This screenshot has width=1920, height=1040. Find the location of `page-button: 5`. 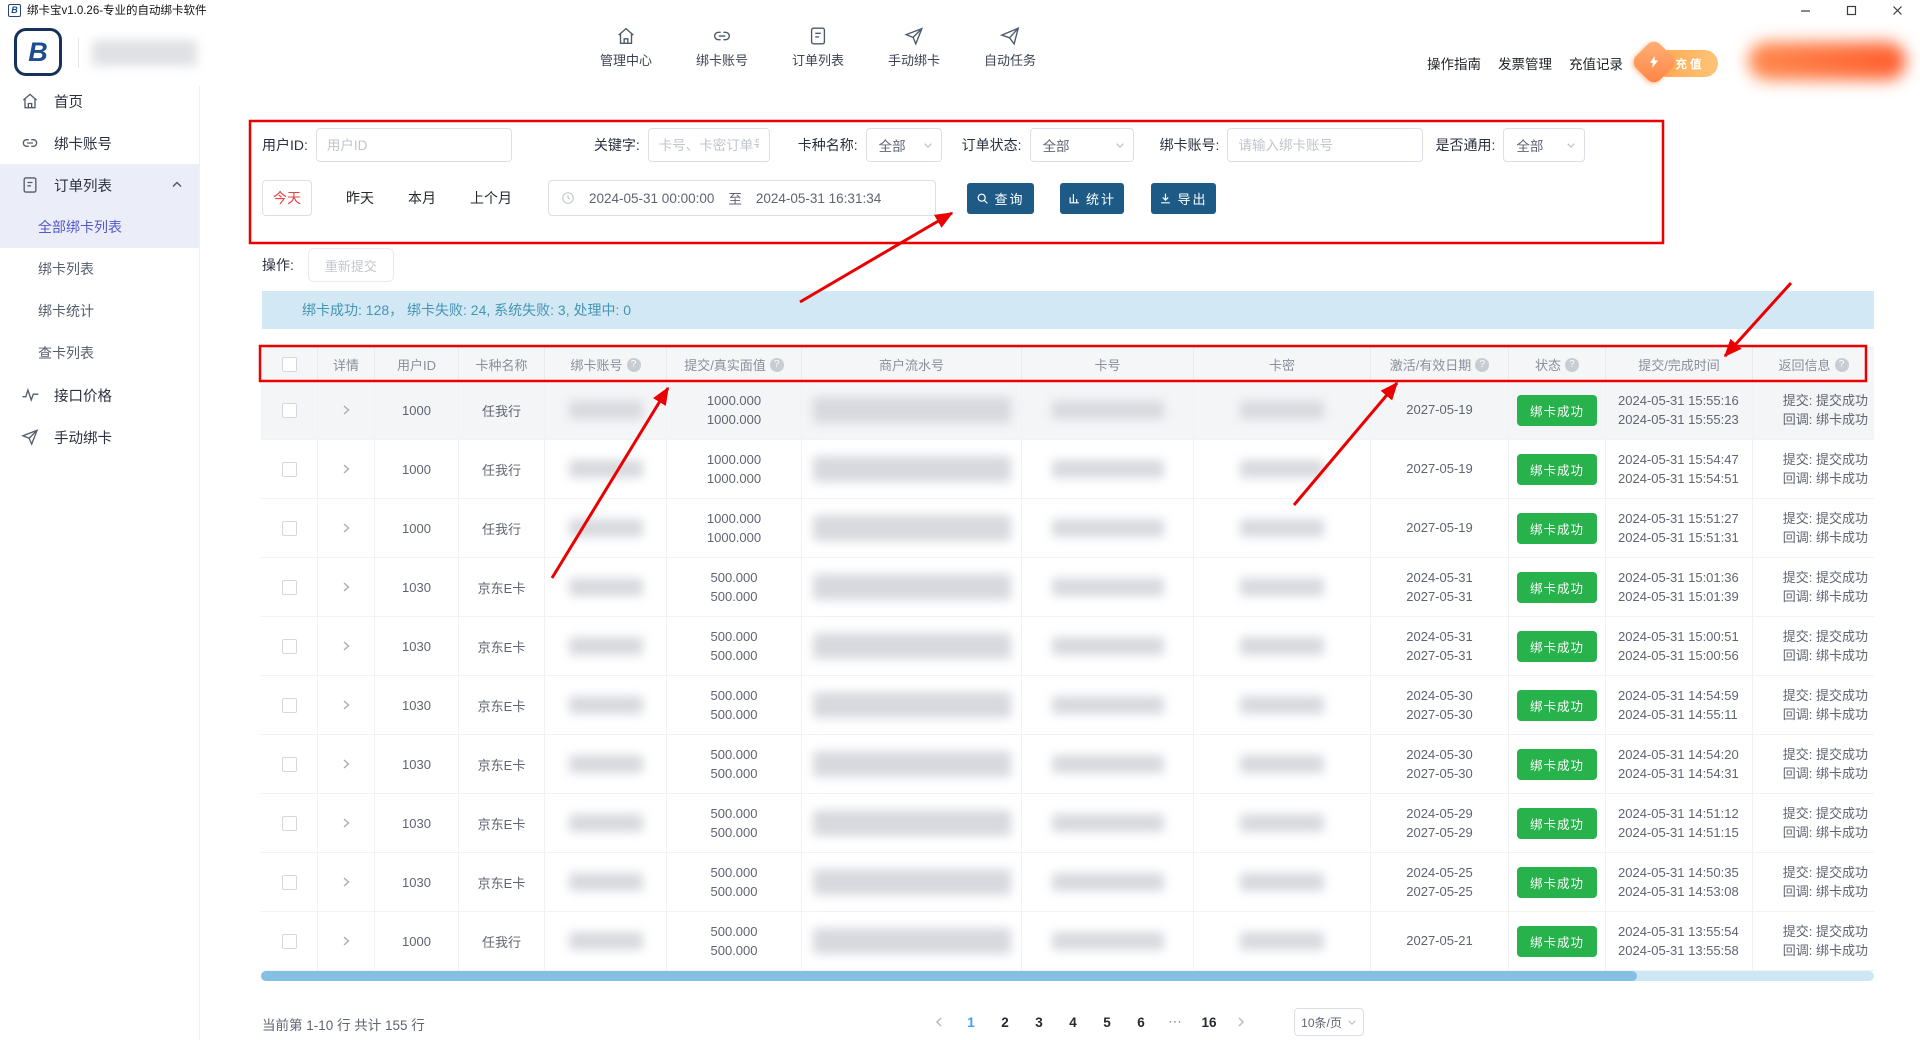

page-button: 5 is located at coordinates (1107, 1022).